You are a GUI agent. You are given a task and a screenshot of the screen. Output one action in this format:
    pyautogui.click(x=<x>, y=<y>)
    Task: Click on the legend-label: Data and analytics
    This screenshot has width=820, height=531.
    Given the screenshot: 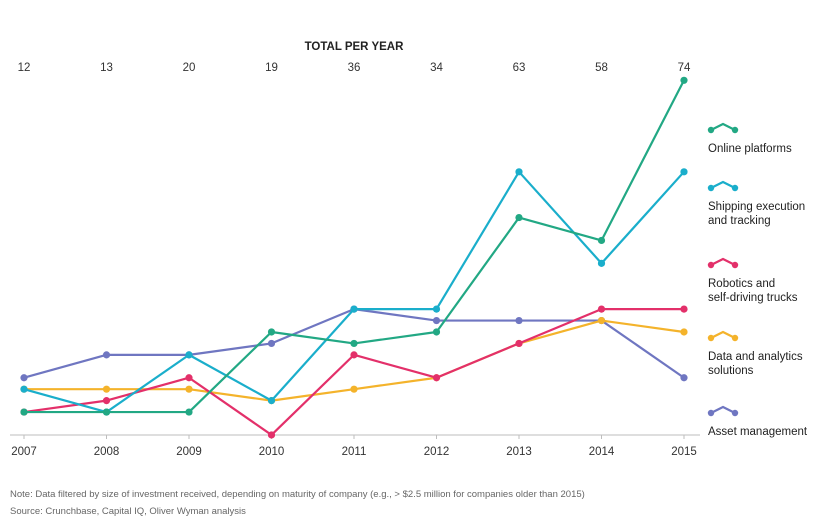 What is the action you would take?
    pyautogui.click(x=755, y=357)
    